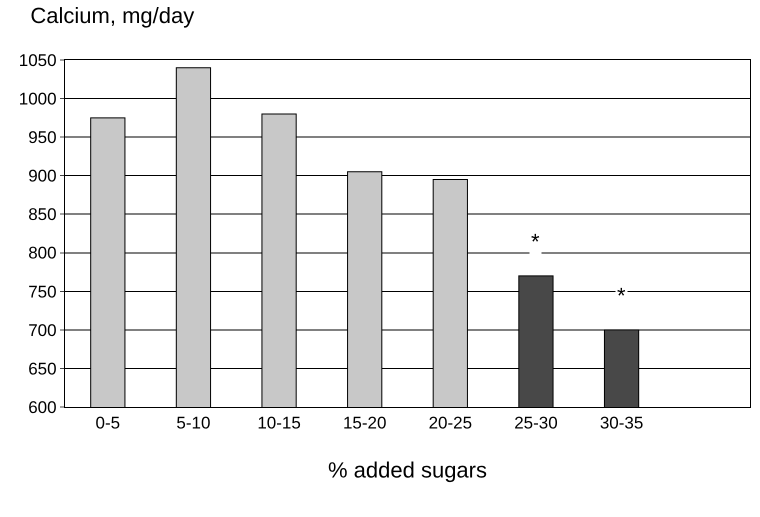 The width and height of the screenshot is (760, 517). Describe the element at coordinates (279, 422) in the screenshot. I see `x-tick-label: 10-15` at that location.